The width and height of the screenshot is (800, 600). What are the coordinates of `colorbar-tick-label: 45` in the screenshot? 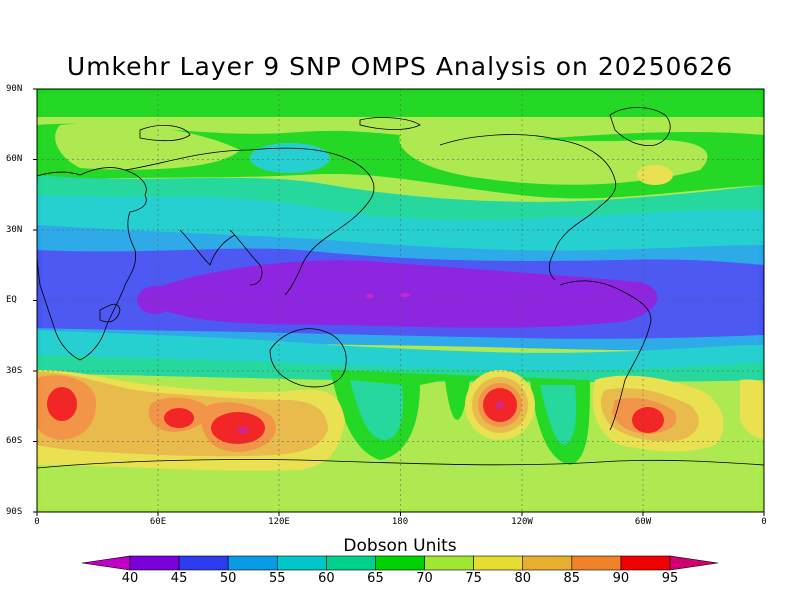 It's located at (179, 578).